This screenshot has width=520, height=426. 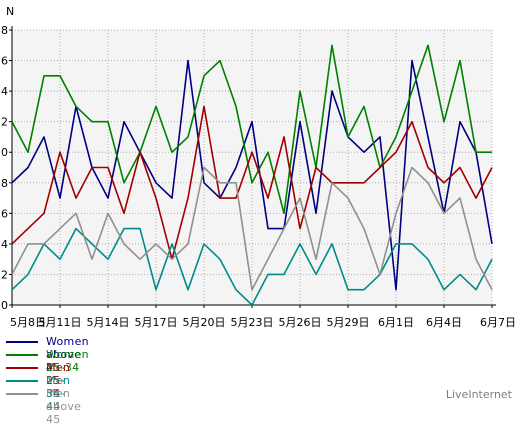 I want to click on x-tick-label: 6月7日, so click(x=498, y=322).